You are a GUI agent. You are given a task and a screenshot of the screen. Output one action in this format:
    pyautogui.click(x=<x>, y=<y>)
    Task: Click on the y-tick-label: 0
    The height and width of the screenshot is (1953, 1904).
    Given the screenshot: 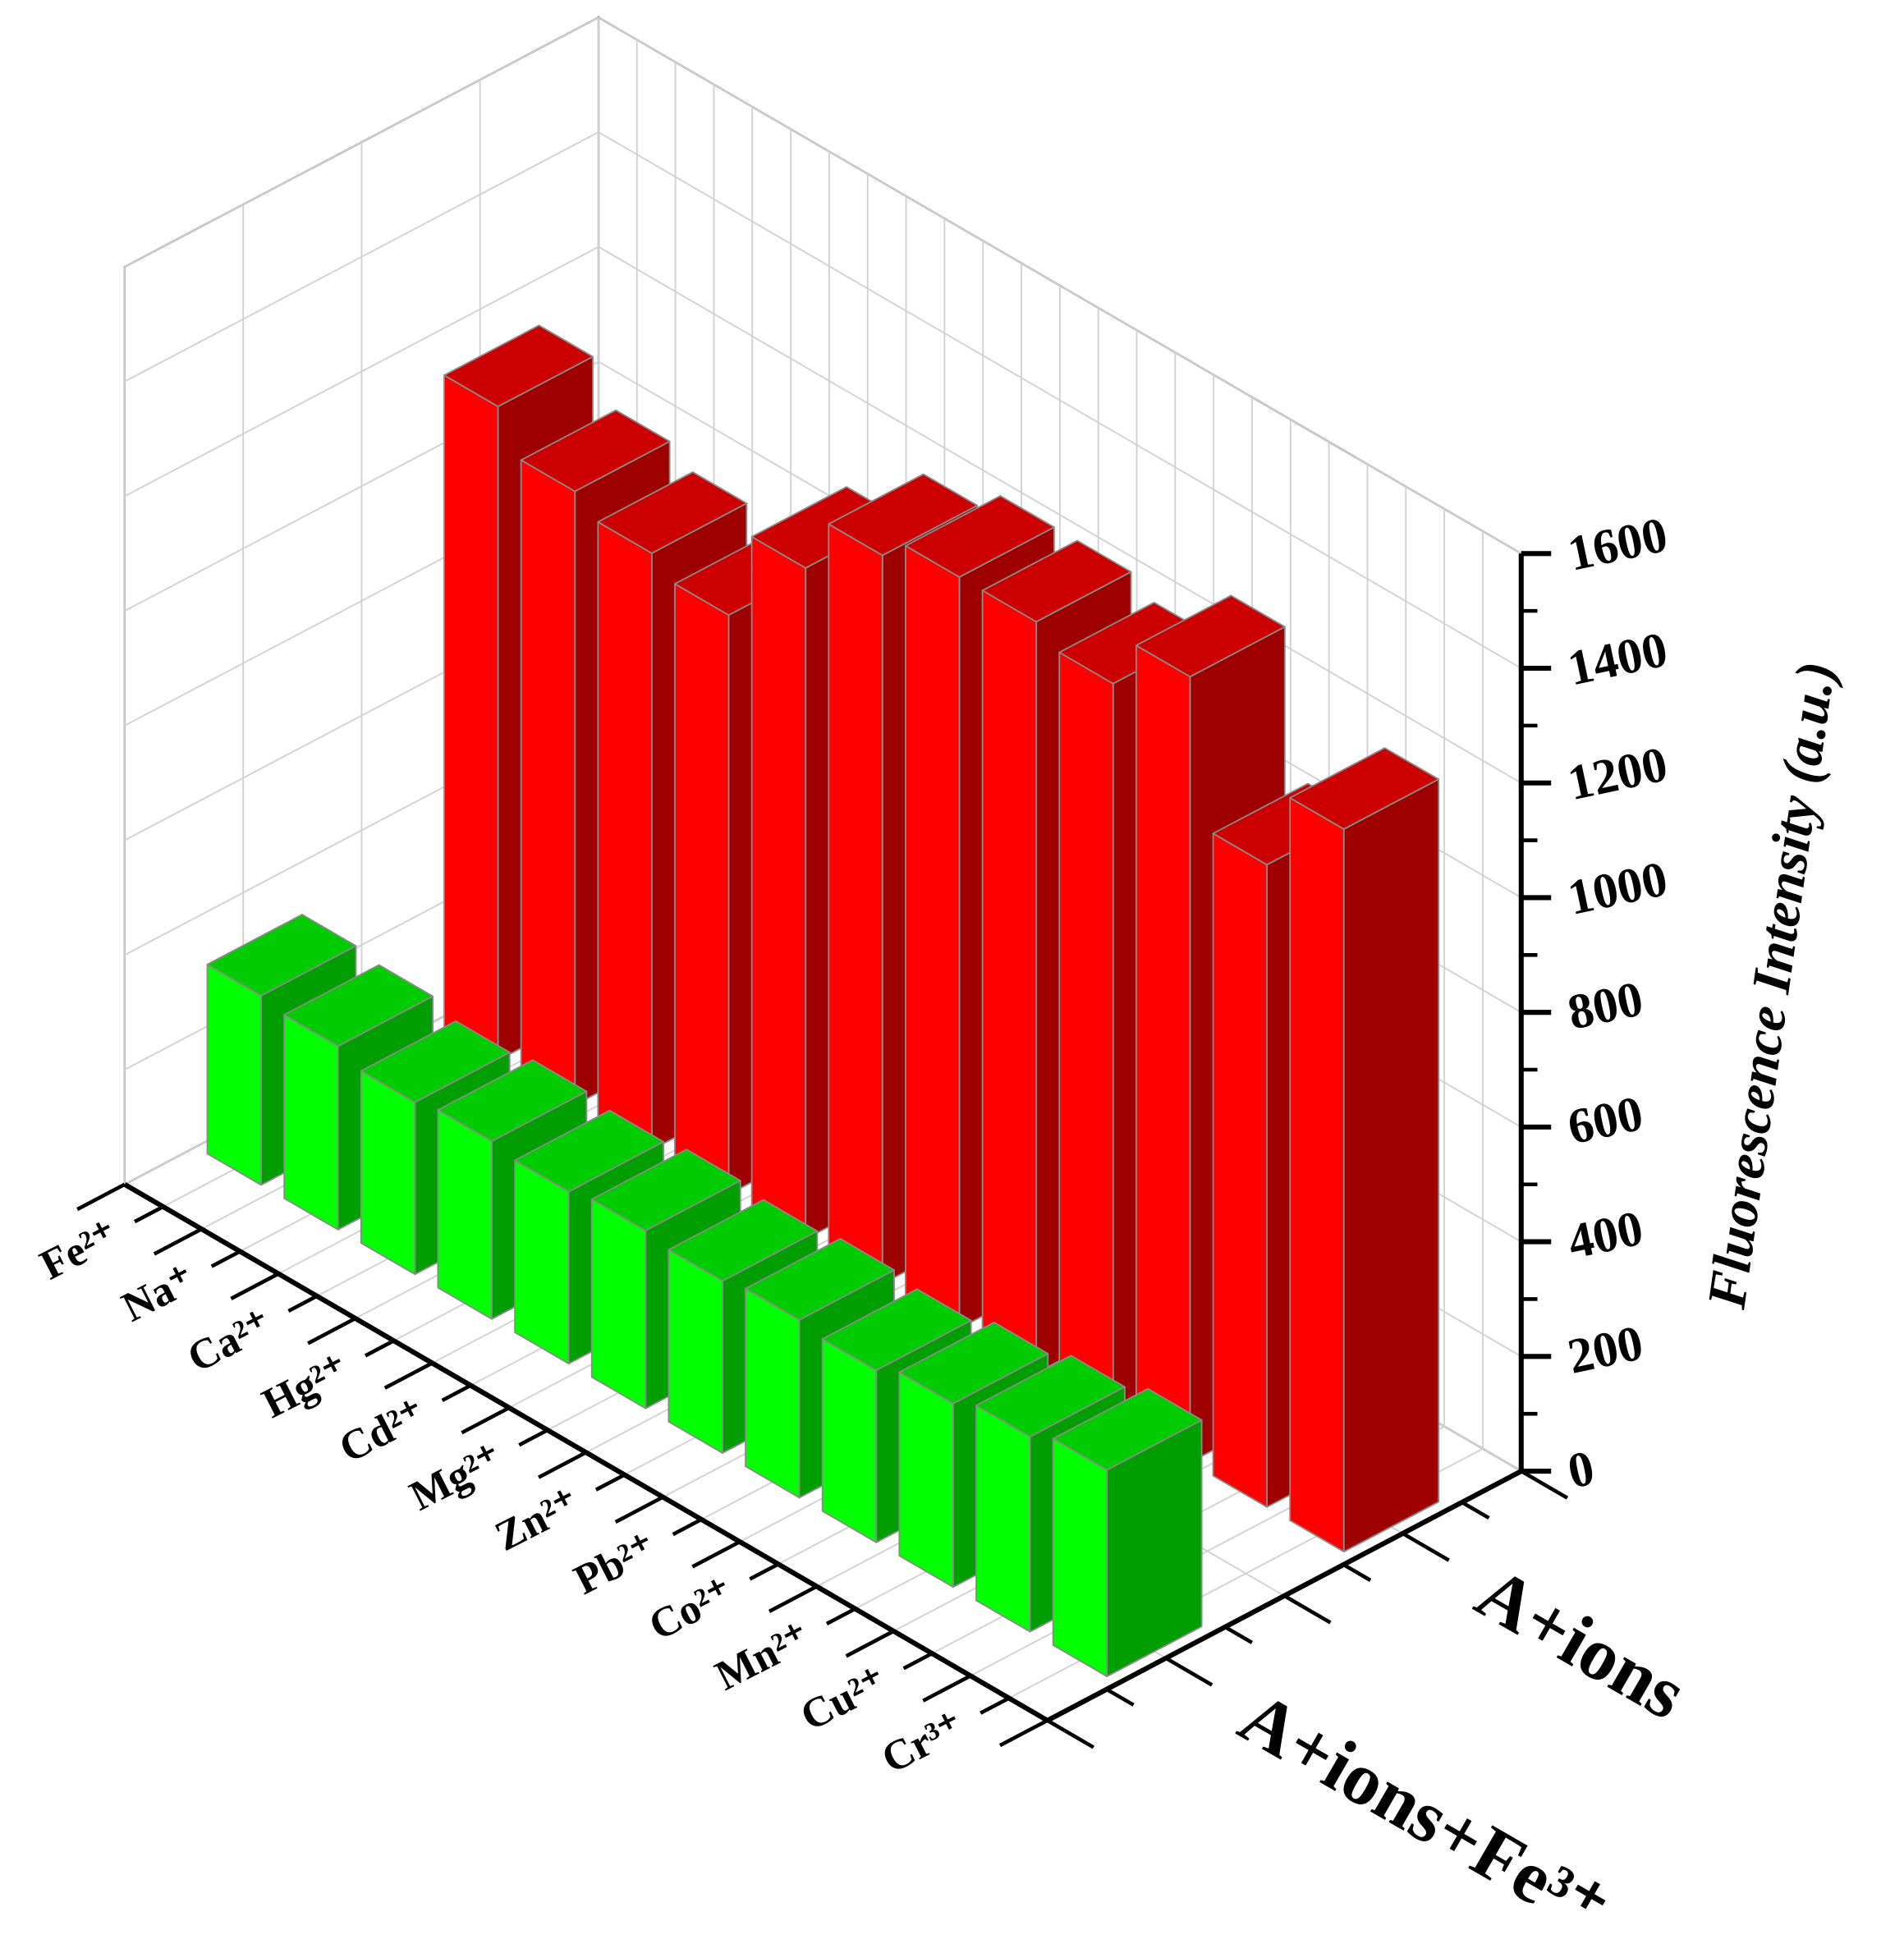 What is the action you would take?
    pyautogui.click(x=1581, y=1470)
    